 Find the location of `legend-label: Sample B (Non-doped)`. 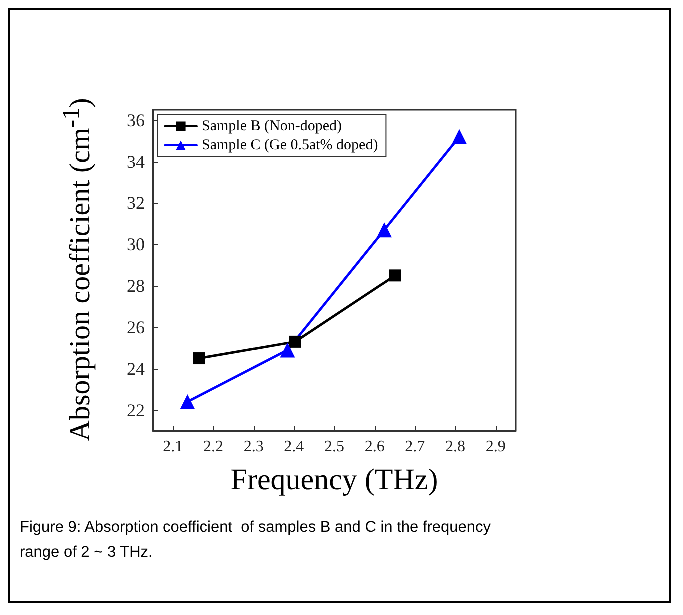

legend-label: Sample B (Non-doped) is located at coordinates (272, 126).